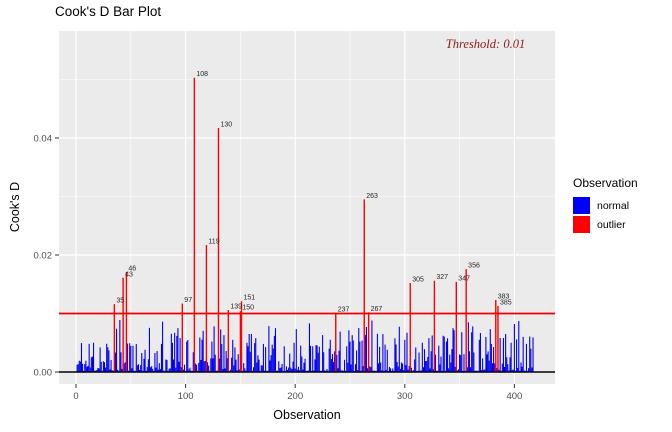 This screenshot has width=672, height=432. Describe the element at coordinates (186, 396) in the screenshot. I see `x-tick-label: 100` at that location.